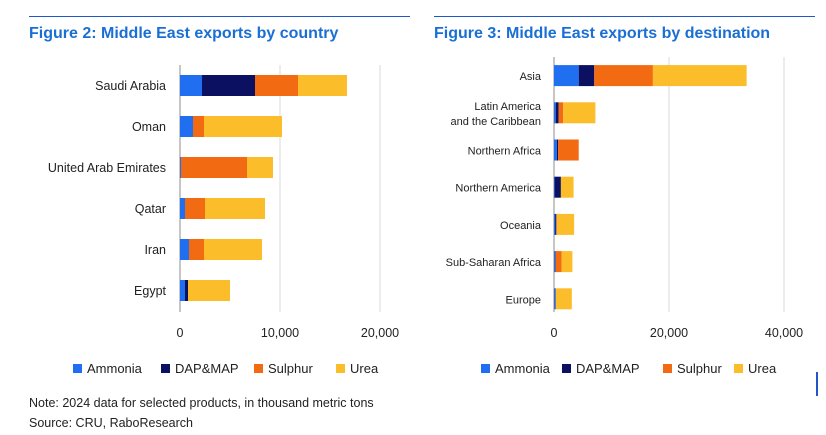  Describe the element at coordinates (107, 168) in the screenshot. I see `category-label: United Arab Emirates` at that location.